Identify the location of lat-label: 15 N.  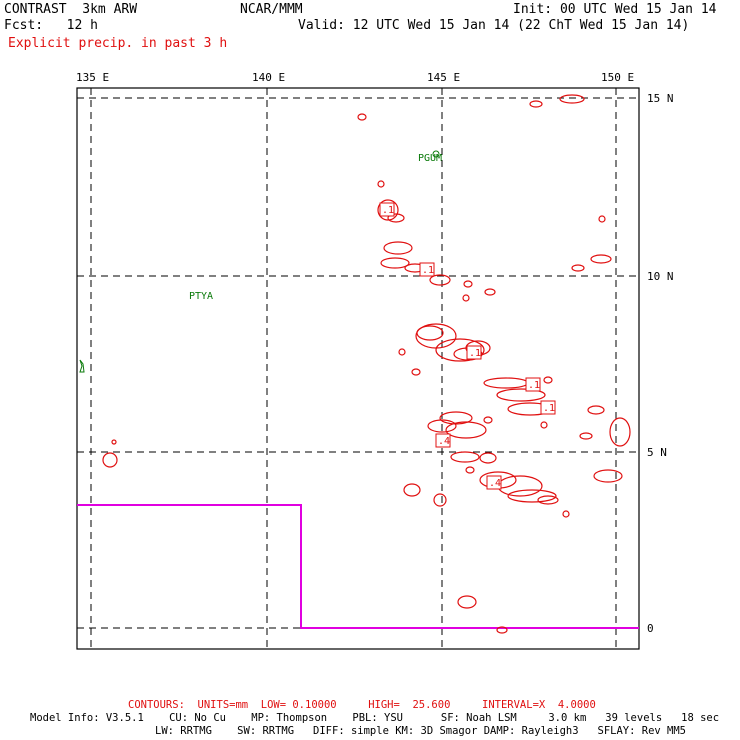
(660, 98).